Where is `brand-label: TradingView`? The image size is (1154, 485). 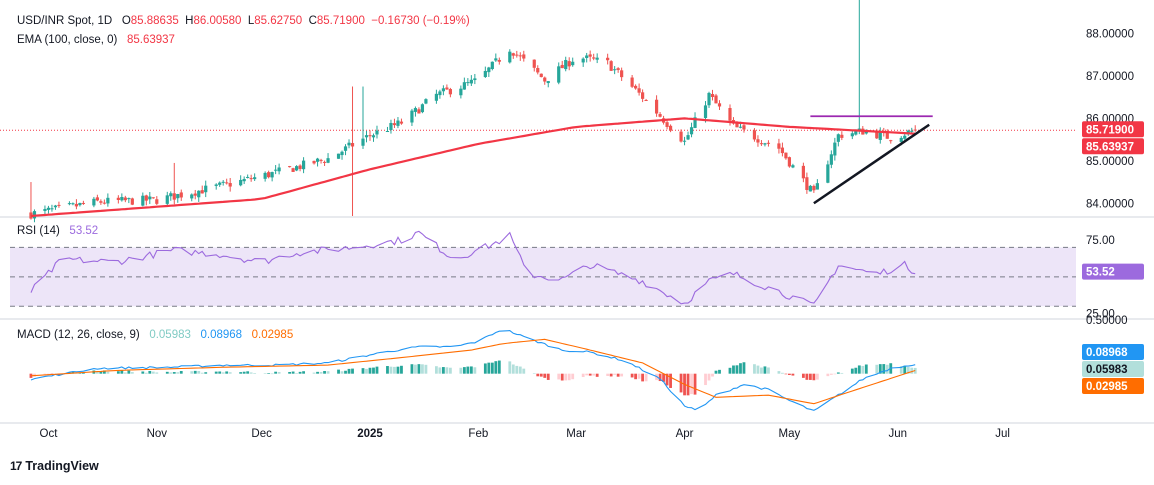
brand-label: TradingView is located at coordinates (62, 466).